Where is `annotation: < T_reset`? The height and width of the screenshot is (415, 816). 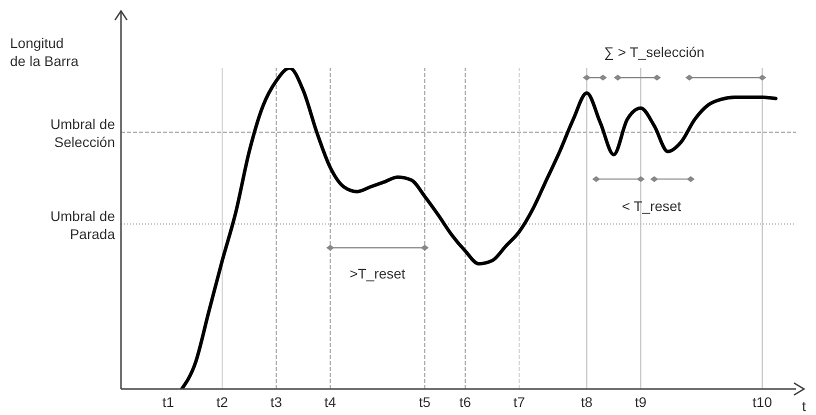 annotation: < T_reset is located at coordinates (652, 206).